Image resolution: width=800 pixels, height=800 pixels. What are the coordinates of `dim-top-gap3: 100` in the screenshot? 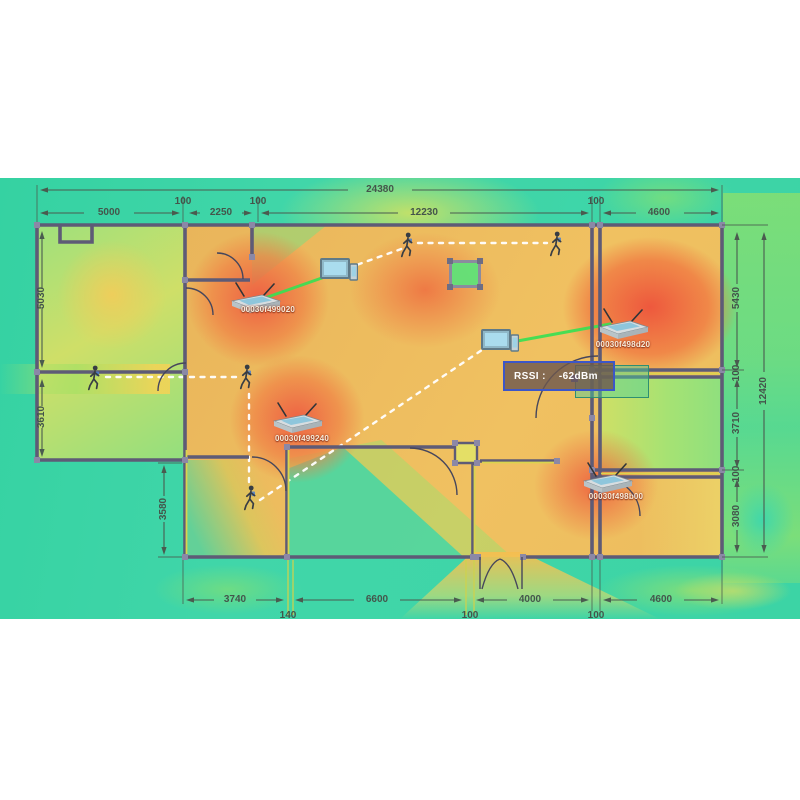 It's located at (596, 201).